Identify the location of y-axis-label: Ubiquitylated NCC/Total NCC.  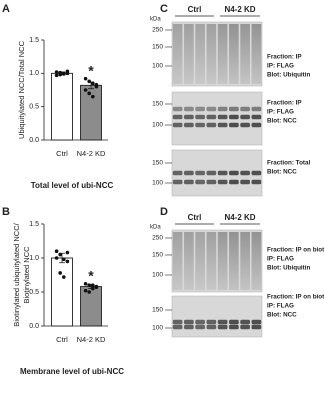
(21, 89).